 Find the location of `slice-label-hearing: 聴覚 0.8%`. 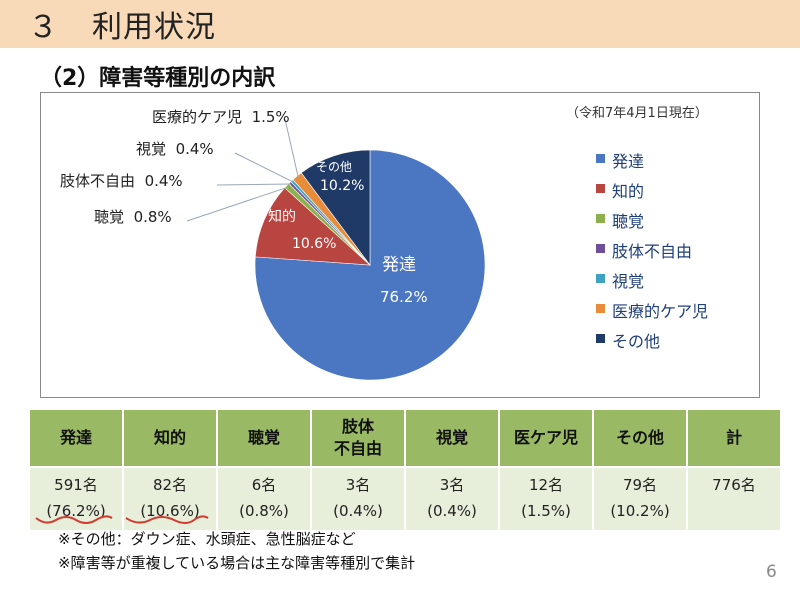

slice-label-hearing: 聴覚 0.8% is located at coordinates (133, 217).